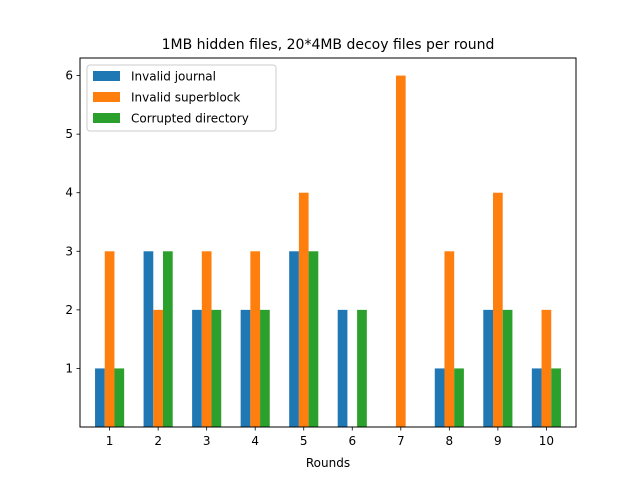 The image size is (640, 480). I want to click on y-tick-label: 2, so click(69, 310).